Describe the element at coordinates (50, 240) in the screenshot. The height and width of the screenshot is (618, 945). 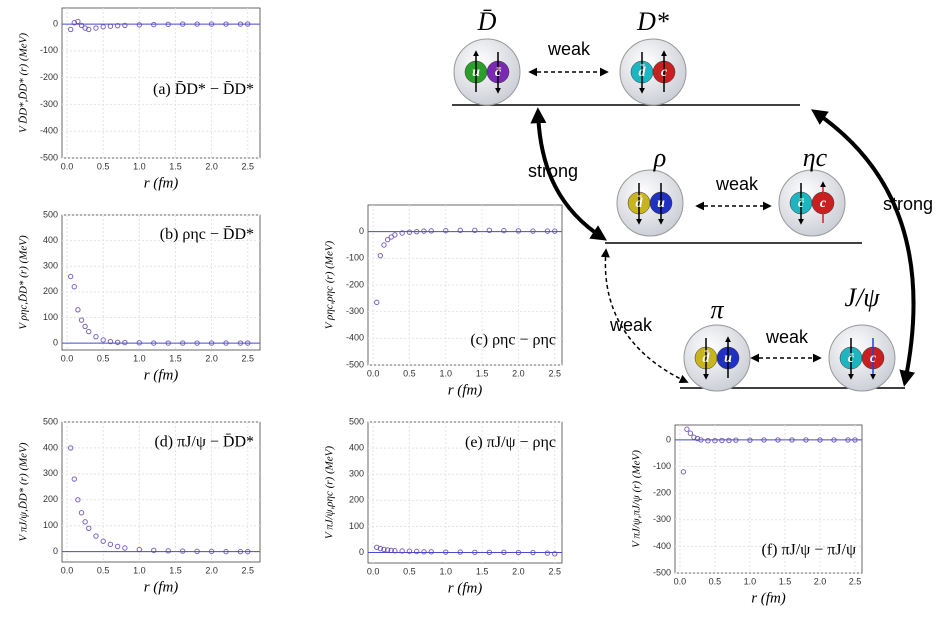
I see `y-tick-label: 400` at that location.